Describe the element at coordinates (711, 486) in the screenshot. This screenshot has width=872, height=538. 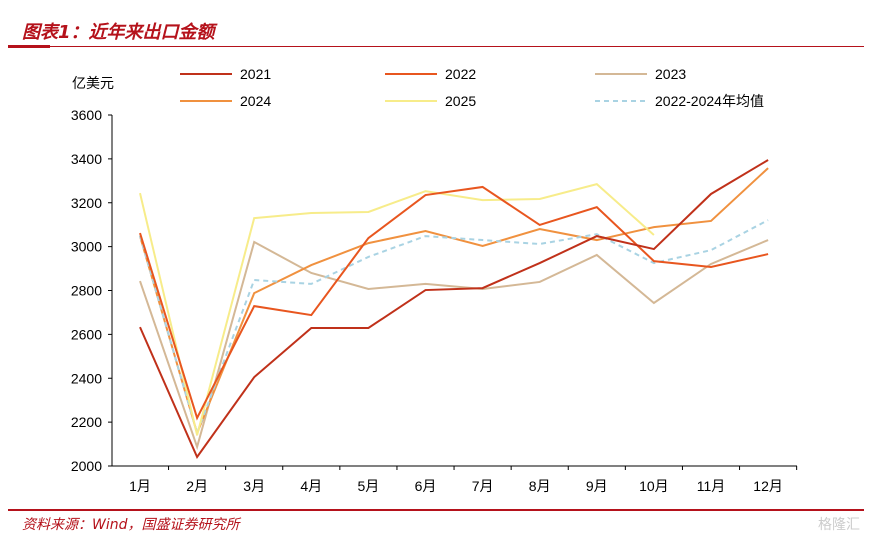
I see `x-tick-label: 11月` at that location.